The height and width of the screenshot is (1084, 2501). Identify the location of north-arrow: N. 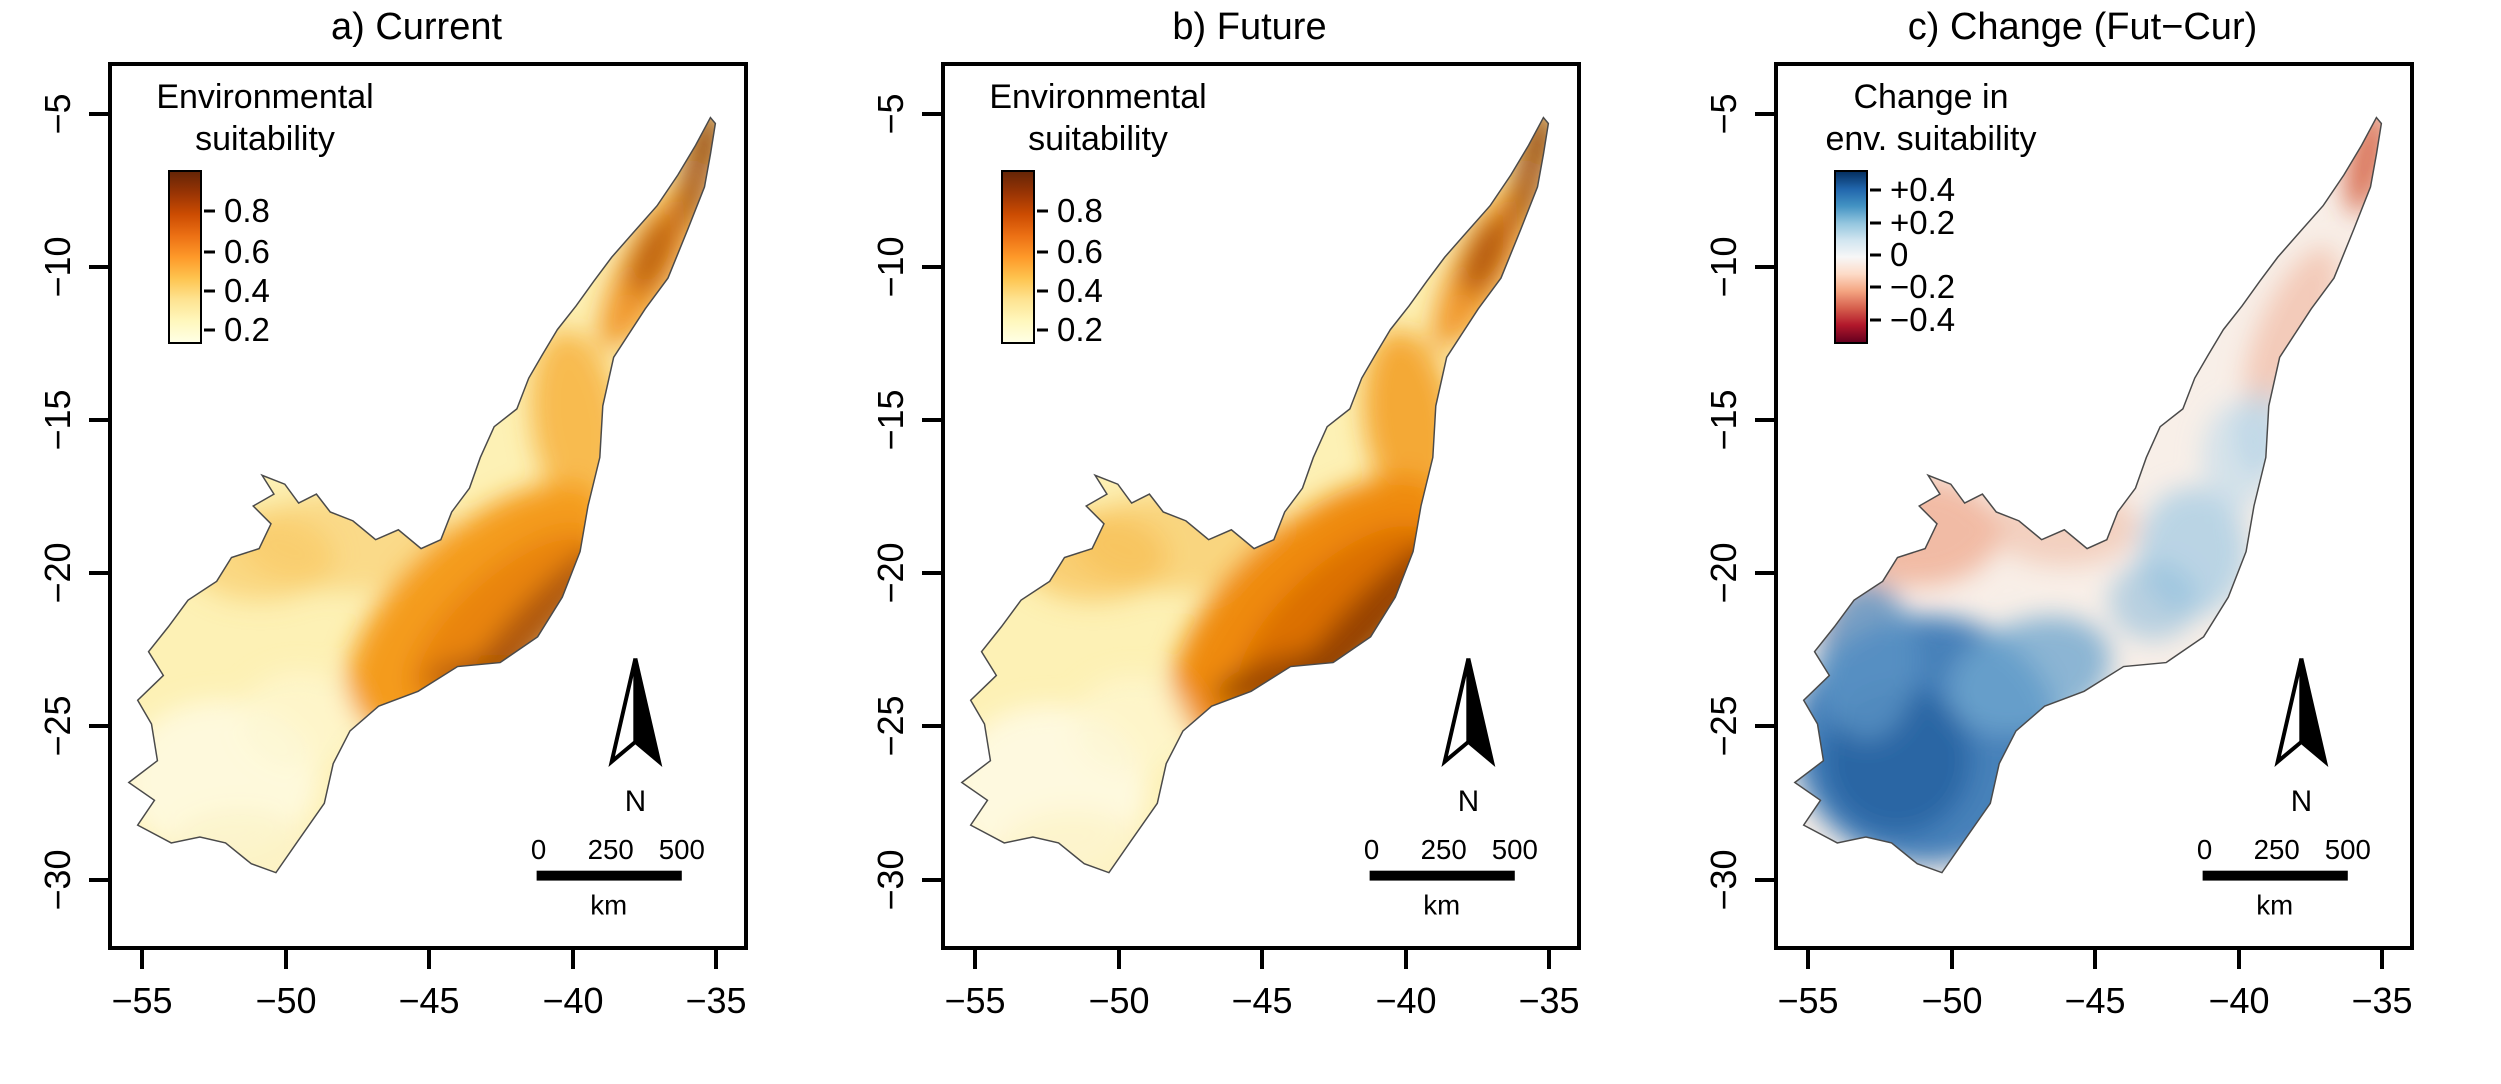
(2301, 738).